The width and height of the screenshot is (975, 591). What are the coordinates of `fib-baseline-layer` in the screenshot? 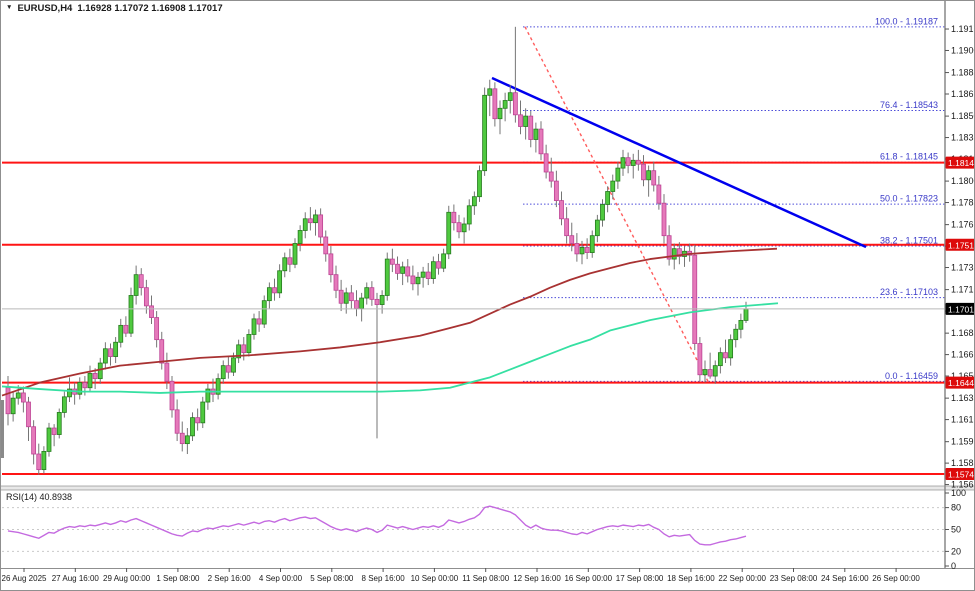 It's located at (616, 204).